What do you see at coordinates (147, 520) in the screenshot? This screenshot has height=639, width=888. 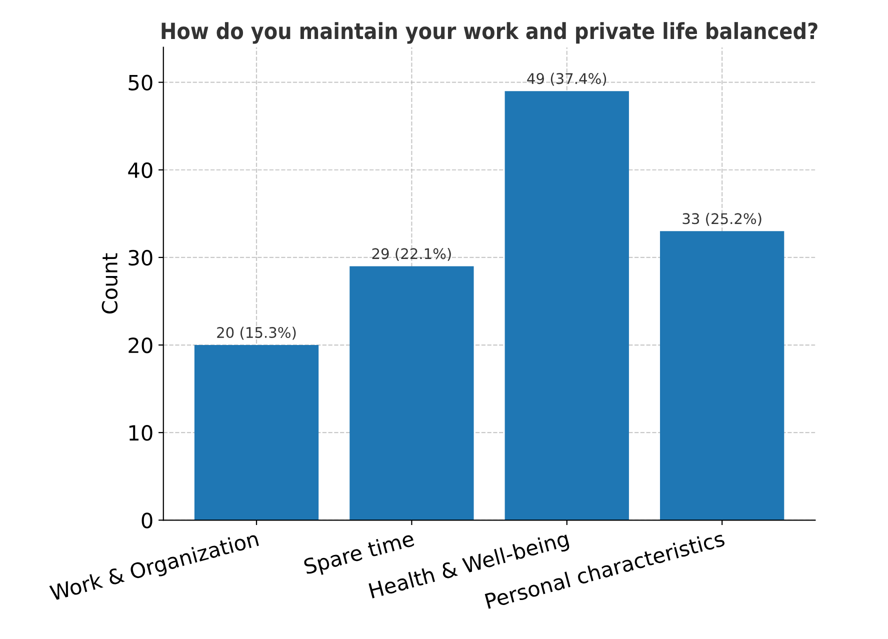 I see `y-tick-label: 0` at bounding box center [147, 520].